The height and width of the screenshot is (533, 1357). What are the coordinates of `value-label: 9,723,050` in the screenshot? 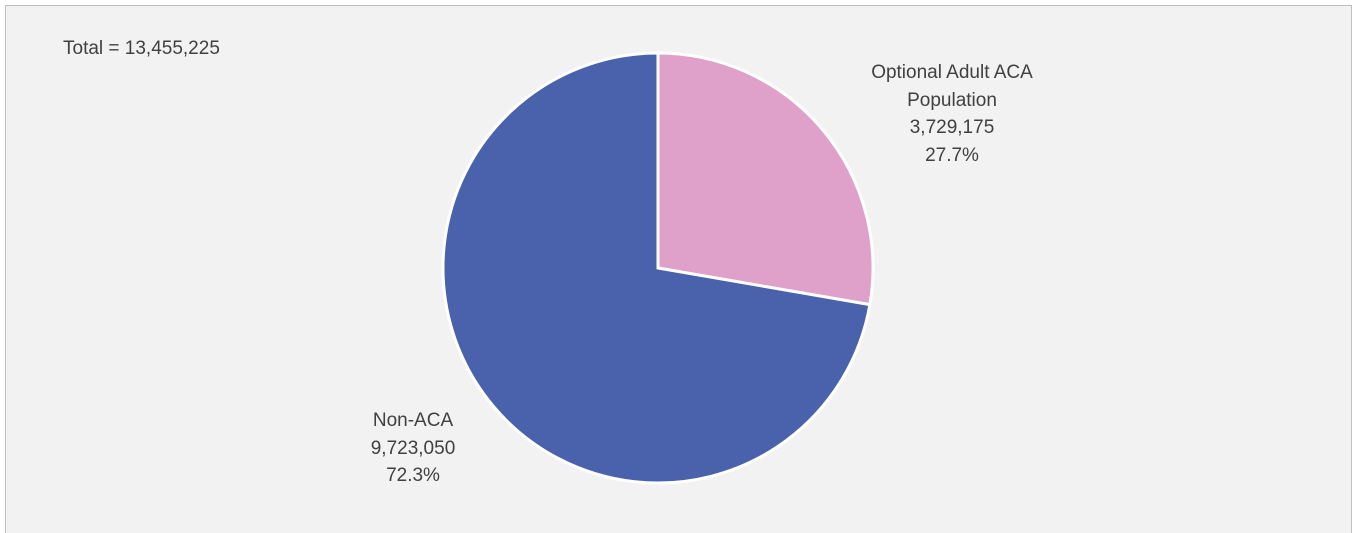 It's located at (413, 448).